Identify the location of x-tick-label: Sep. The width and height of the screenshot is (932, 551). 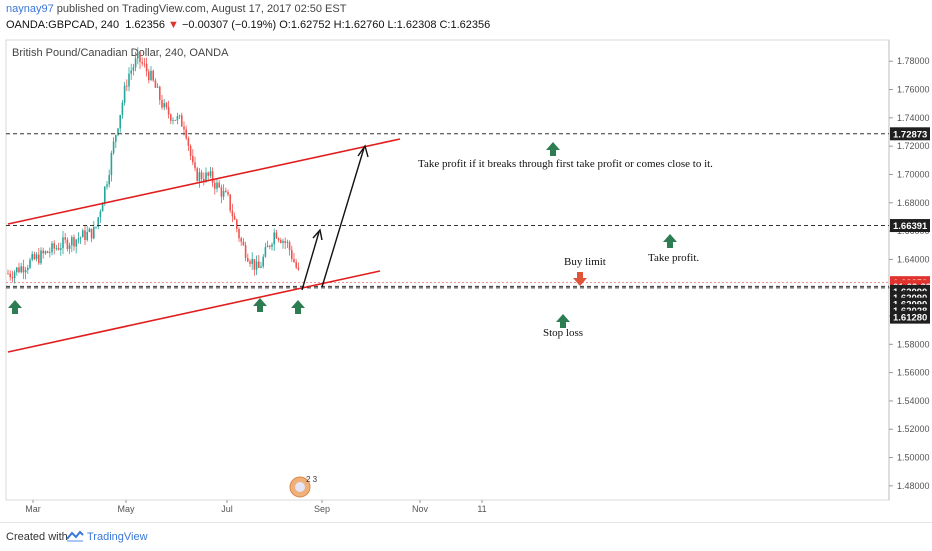
(322, 509).